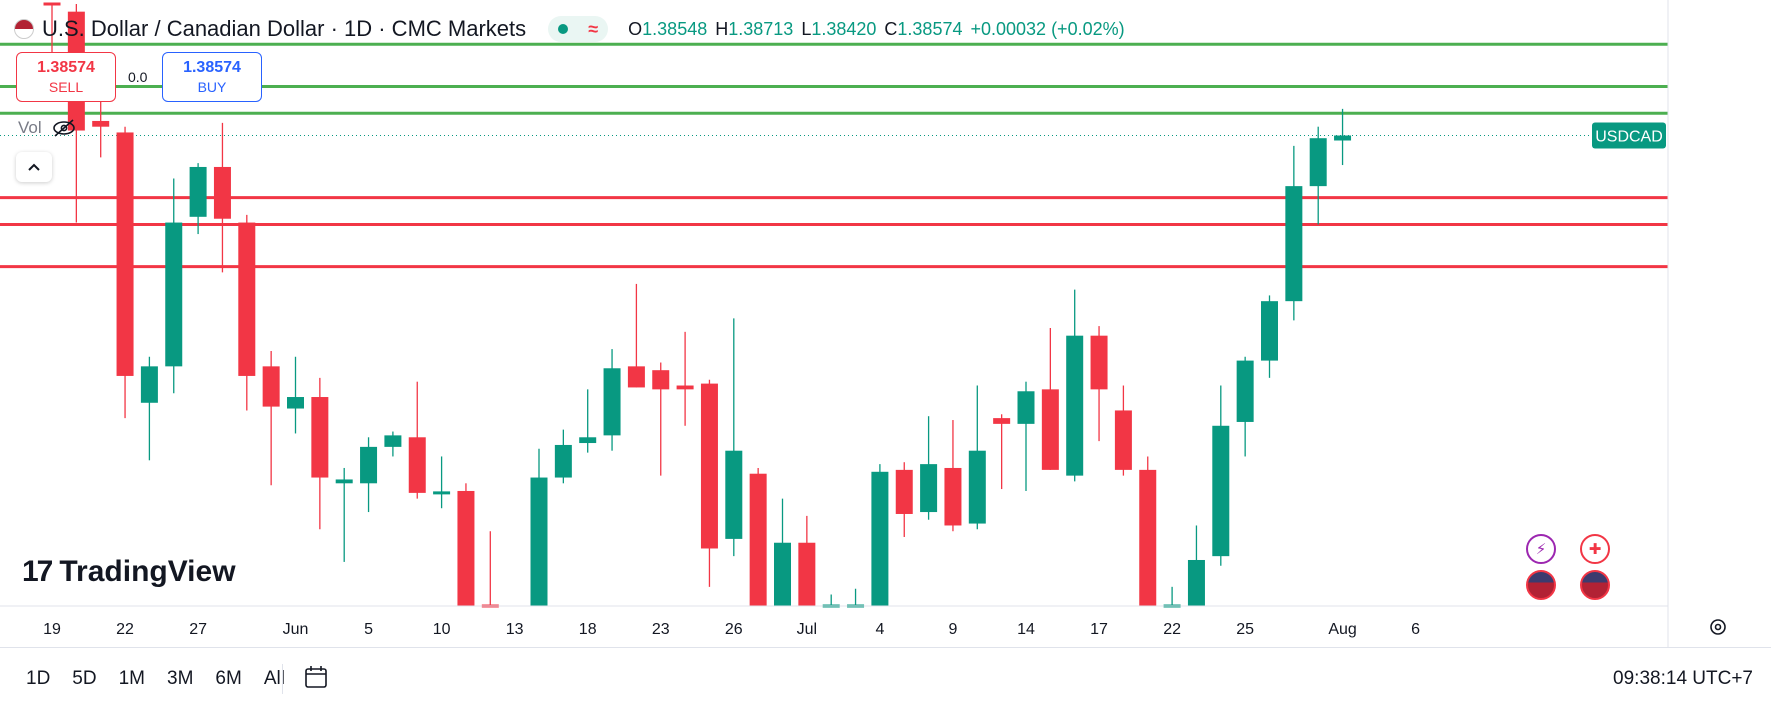 The width and height of the screenshot is (1771, 709). Describe the element at coordinates (578, 29) in the screenshot. I see `market-status-pill: ≈` at that location.